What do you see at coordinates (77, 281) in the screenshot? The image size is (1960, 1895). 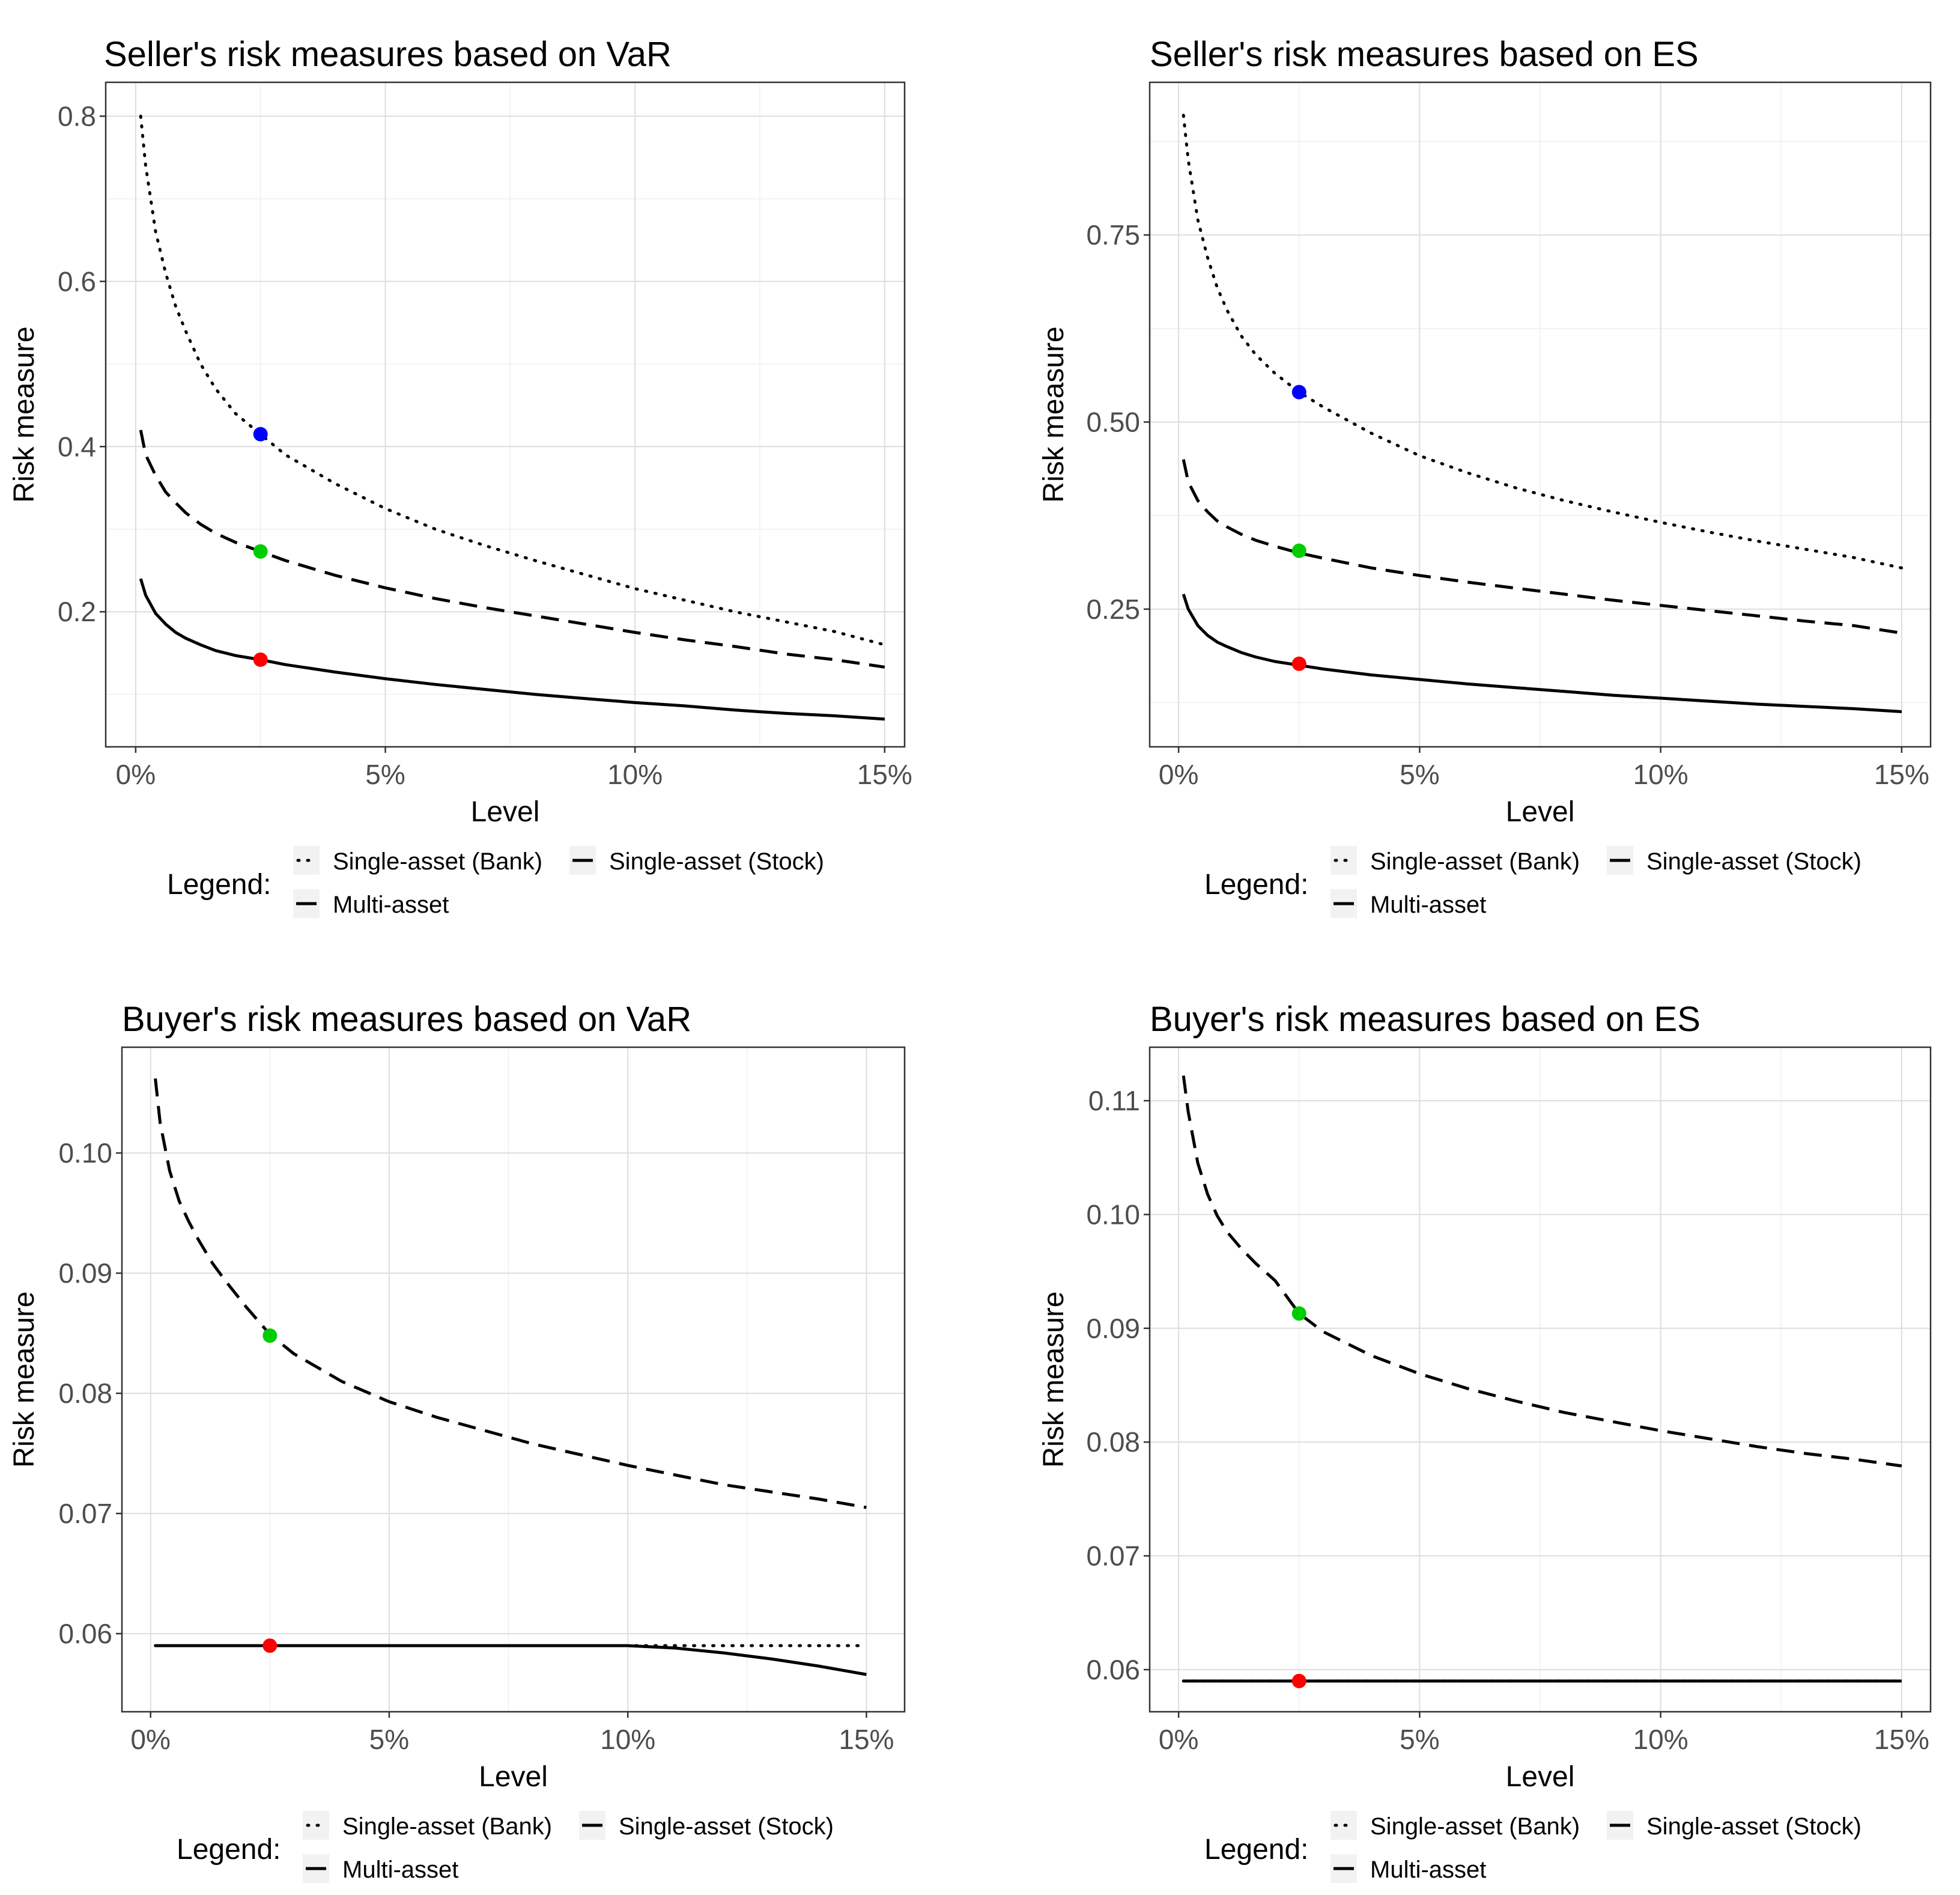 I see `y-tick-label: 0.6` at bounding box center [77, 281].